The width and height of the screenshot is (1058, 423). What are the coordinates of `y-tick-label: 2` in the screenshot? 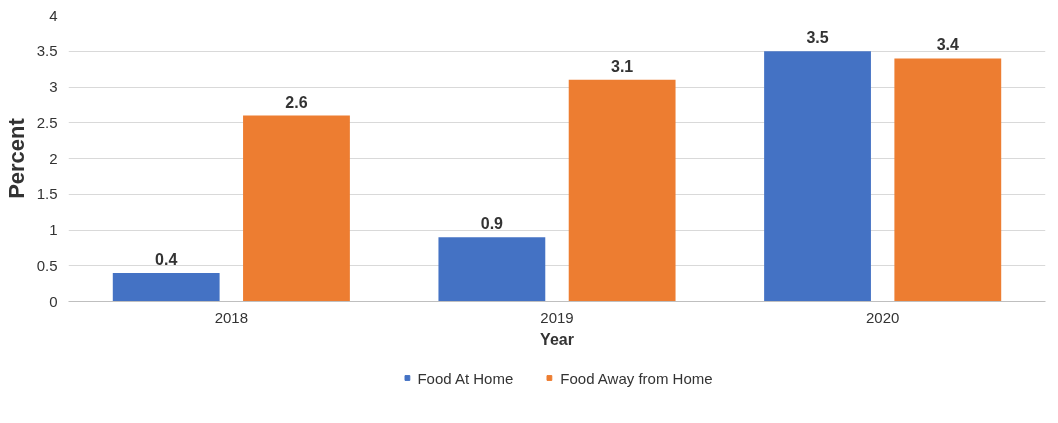 It's located at (53, 158).